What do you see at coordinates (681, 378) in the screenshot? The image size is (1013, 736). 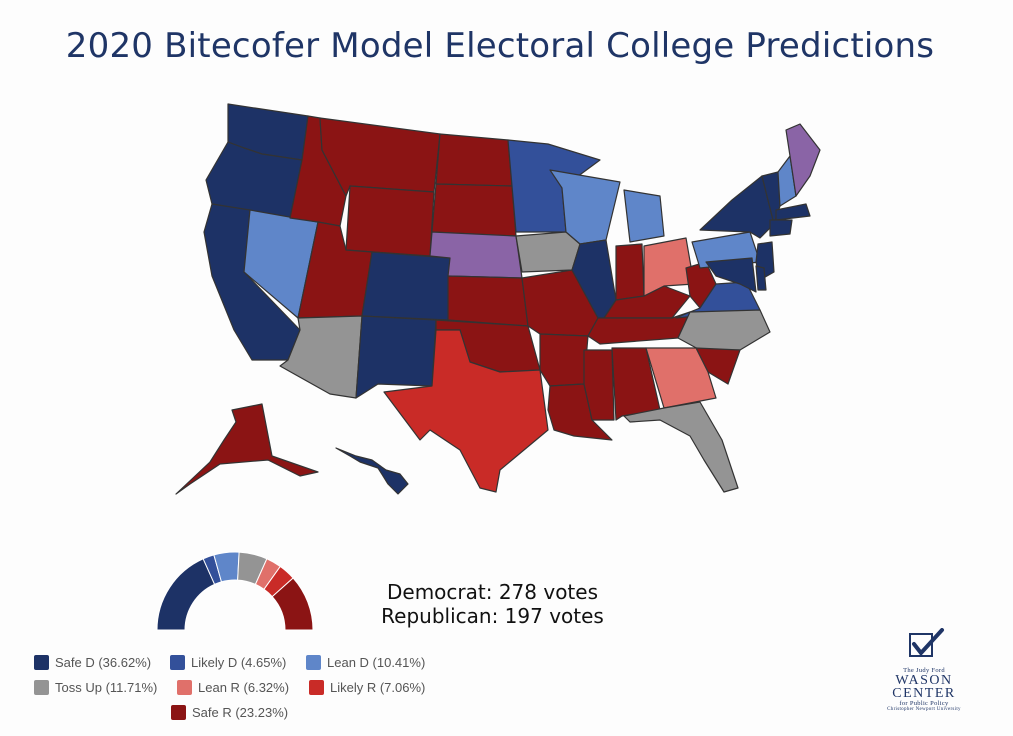 I see `state-ga` at bounding box center [681, 378].